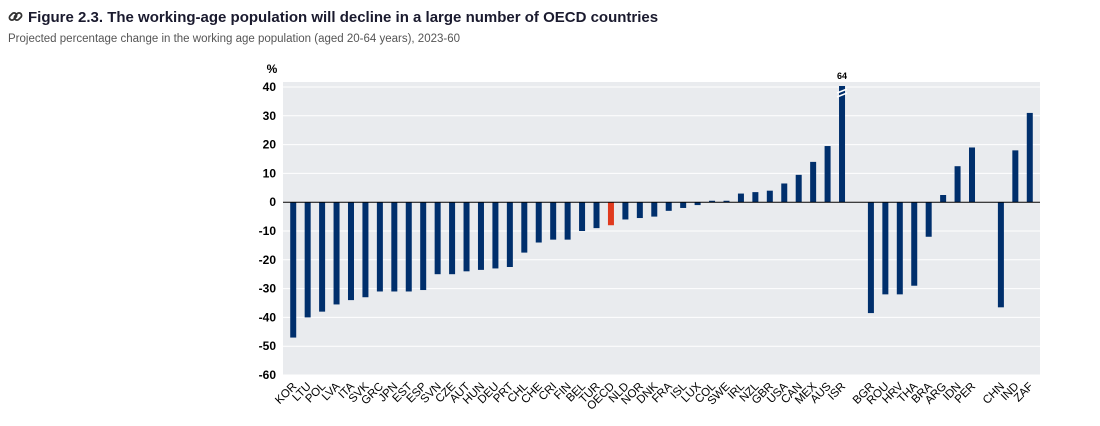 Image resolution: width=1100 pixels, height=426 pixels. I want to click on y-tick-label: -50, so click(268, 346).